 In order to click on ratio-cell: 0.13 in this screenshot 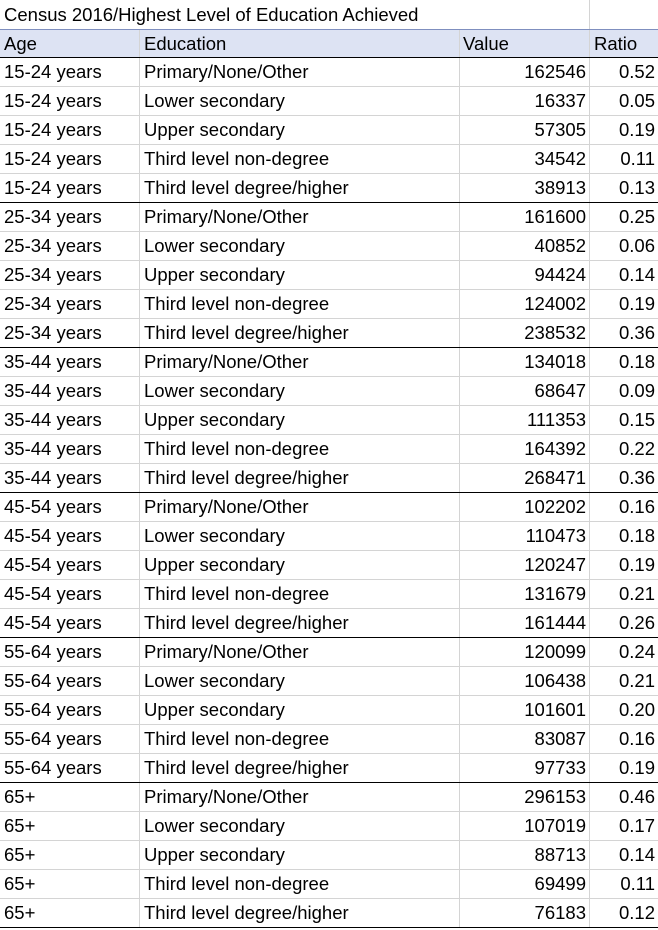, I will do `click(636, 187)`.